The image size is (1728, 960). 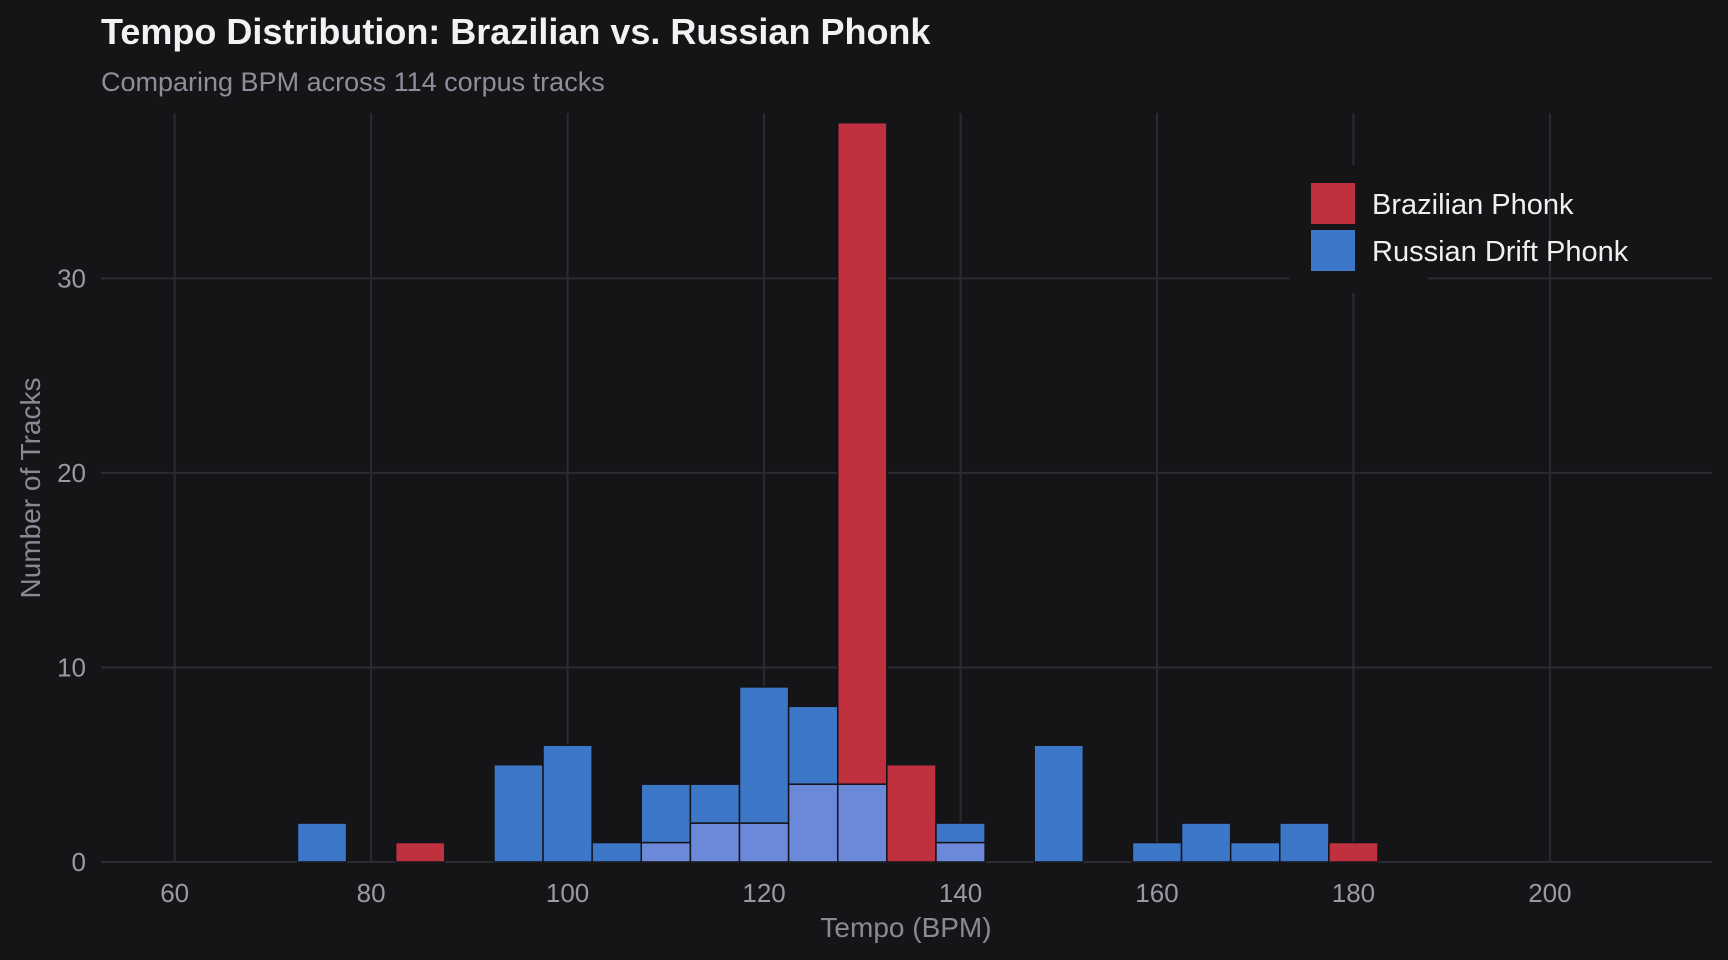 What do you see at coordinates (1549, 893) in the screenshot?
I see `x-tick-label-200: 200` at bounding box center [1549, 893].